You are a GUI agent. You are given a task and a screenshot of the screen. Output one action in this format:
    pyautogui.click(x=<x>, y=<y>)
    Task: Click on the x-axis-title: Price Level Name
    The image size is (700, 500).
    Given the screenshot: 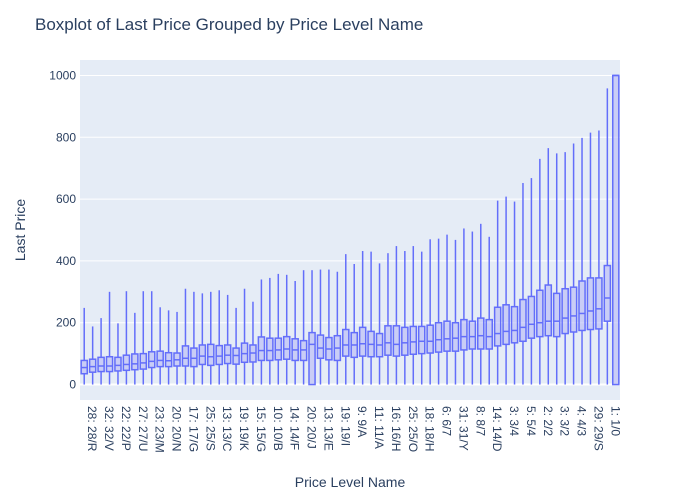 What is the action you would take?
    pyautogui.click(x=350, y=482)
    